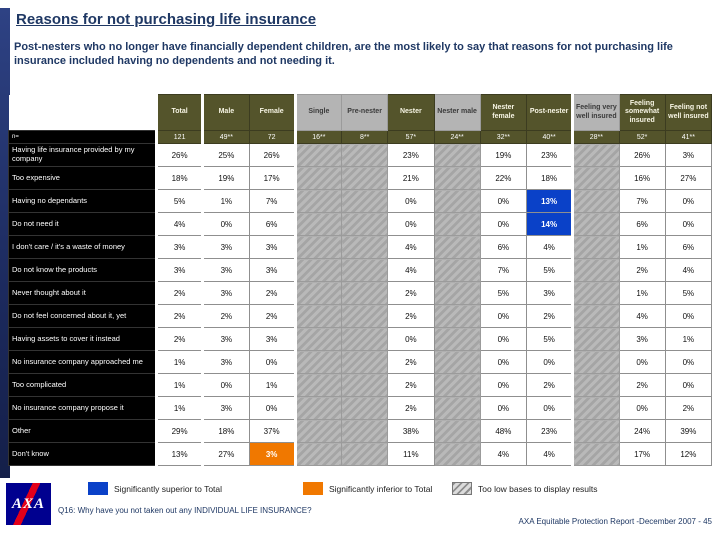  I want to click on base-value-5: 8**, so click(364, 137).